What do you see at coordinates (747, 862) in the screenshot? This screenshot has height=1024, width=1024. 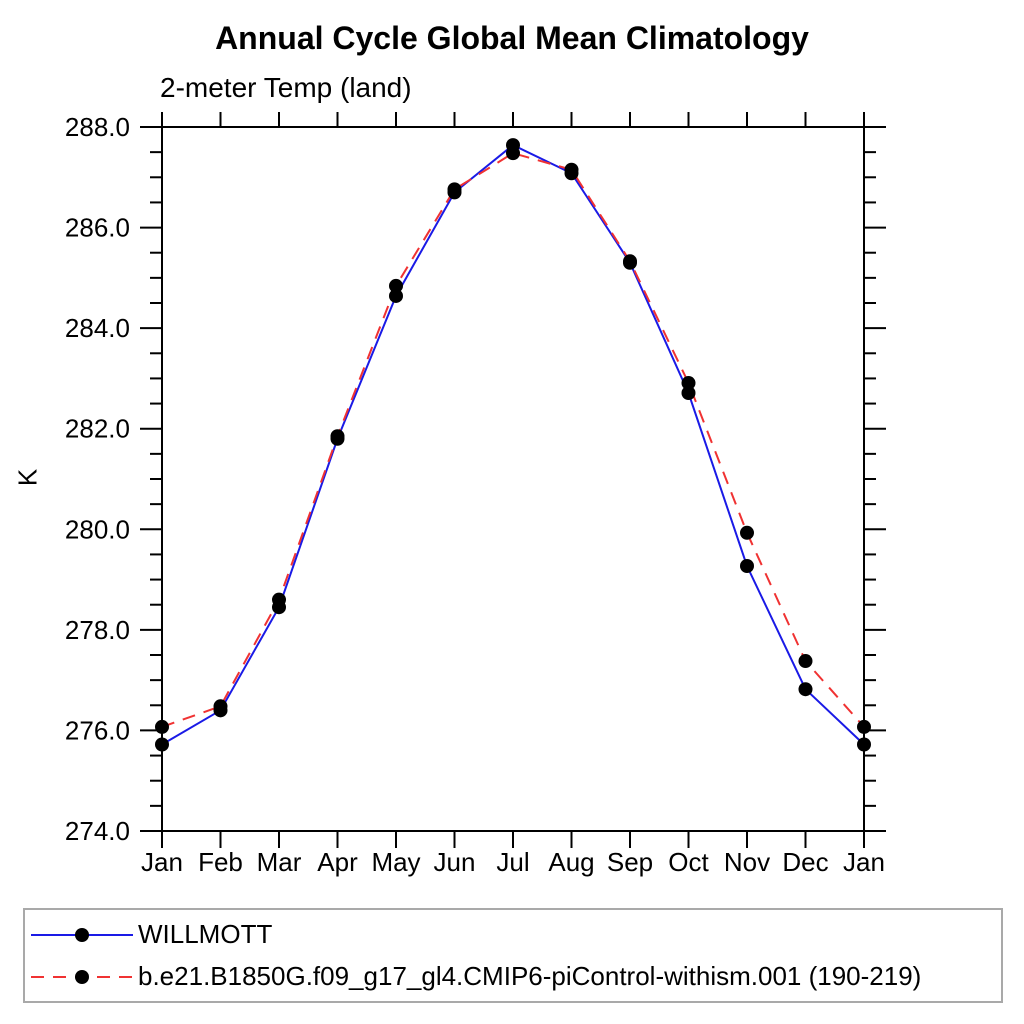 I see `x-tick-label: Nov` at bounding box center [747, 862].